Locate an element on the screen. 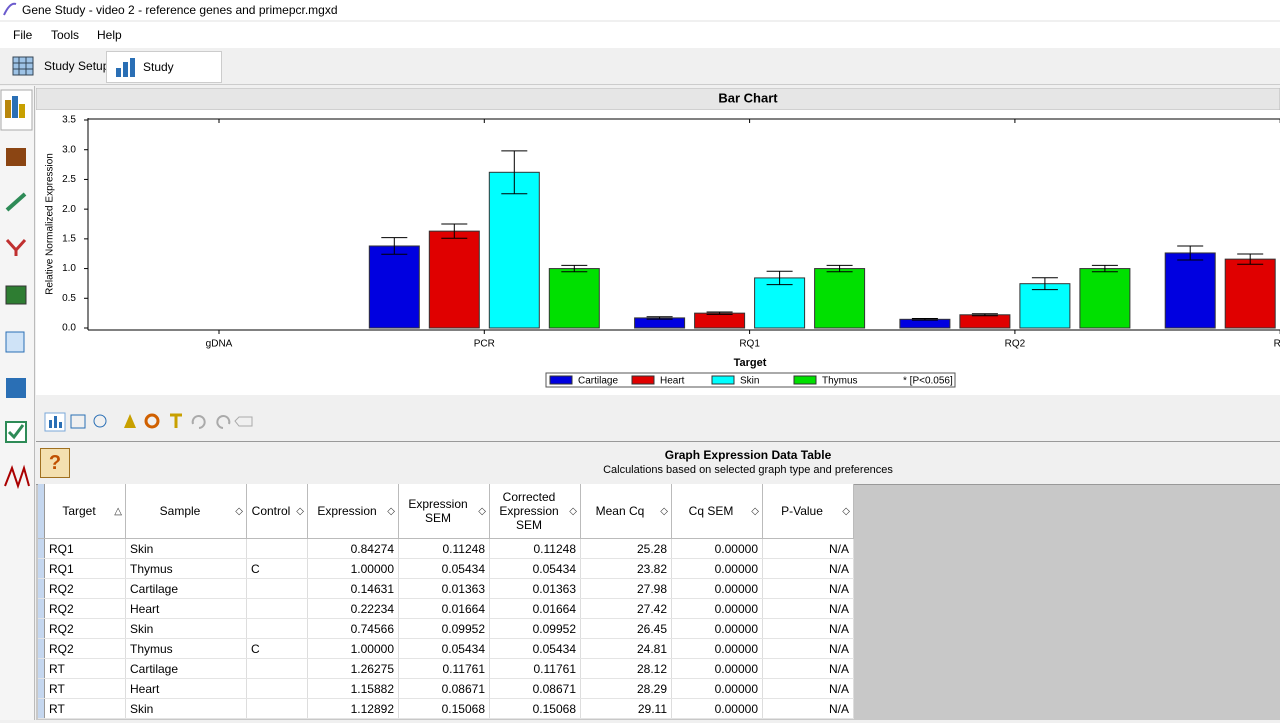 The height and width of the screenshot is (723, 1280). menu-item: Help is located at coordinates (109, 35).